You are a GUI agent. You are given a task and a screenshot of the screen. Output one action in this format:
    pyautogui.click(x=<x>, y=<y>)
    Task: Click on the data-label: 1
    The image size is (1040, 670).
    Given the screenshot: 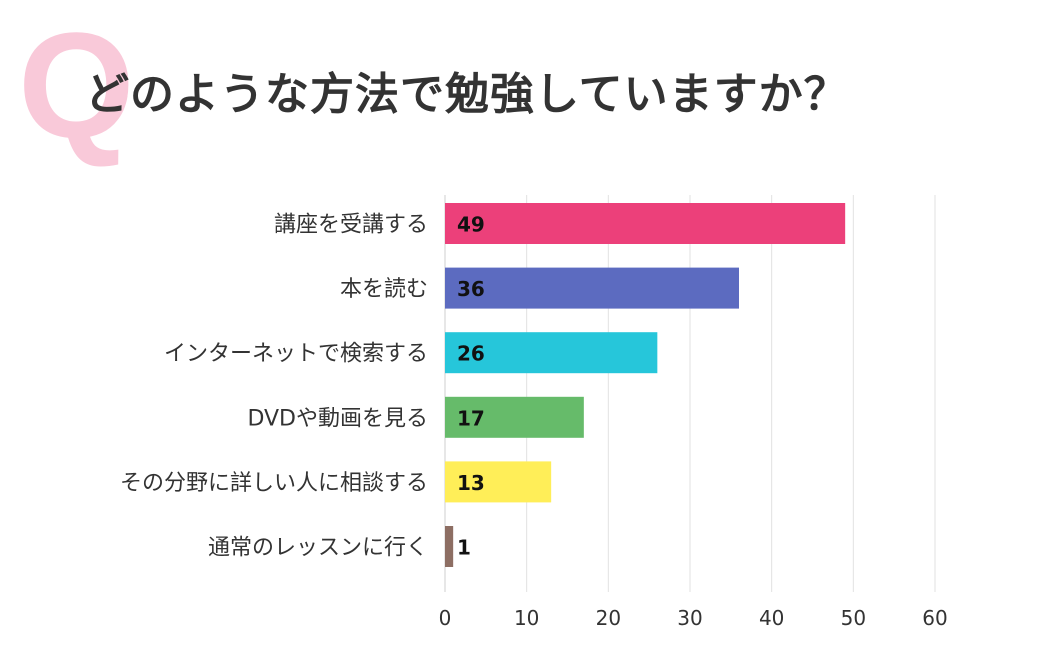 What is the action you would take?
    pyautogui.click(x=464, y=548)
    